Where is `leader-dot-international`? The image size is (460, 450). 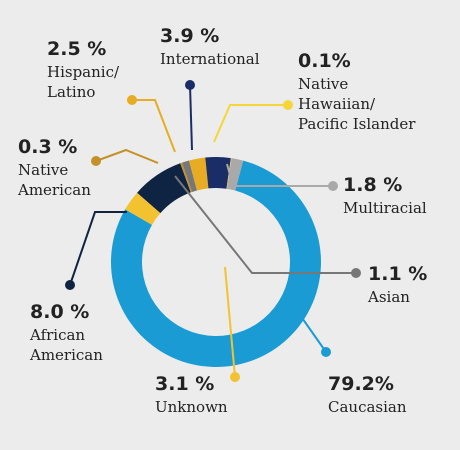
leader-dot-international is located at coordinates (190, 85).